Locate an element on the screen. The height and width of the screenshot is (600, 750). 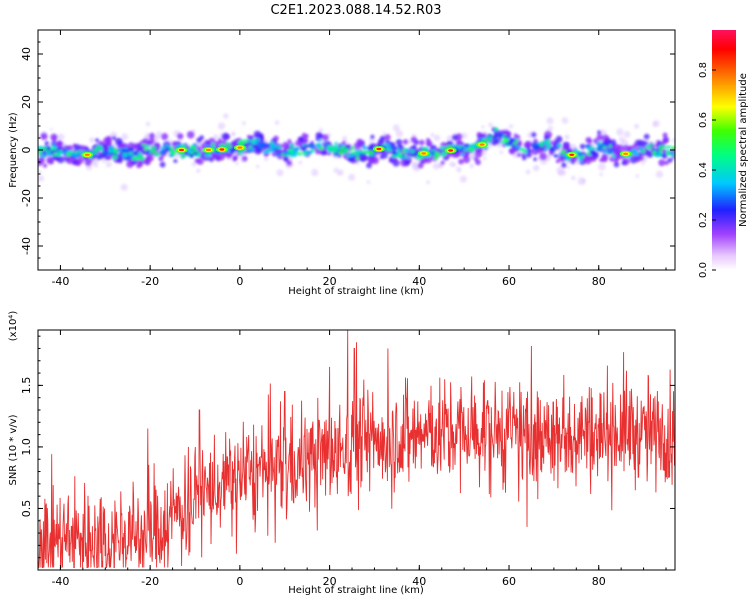
x-tick-label: 0 is located at coordinates (239, 581).